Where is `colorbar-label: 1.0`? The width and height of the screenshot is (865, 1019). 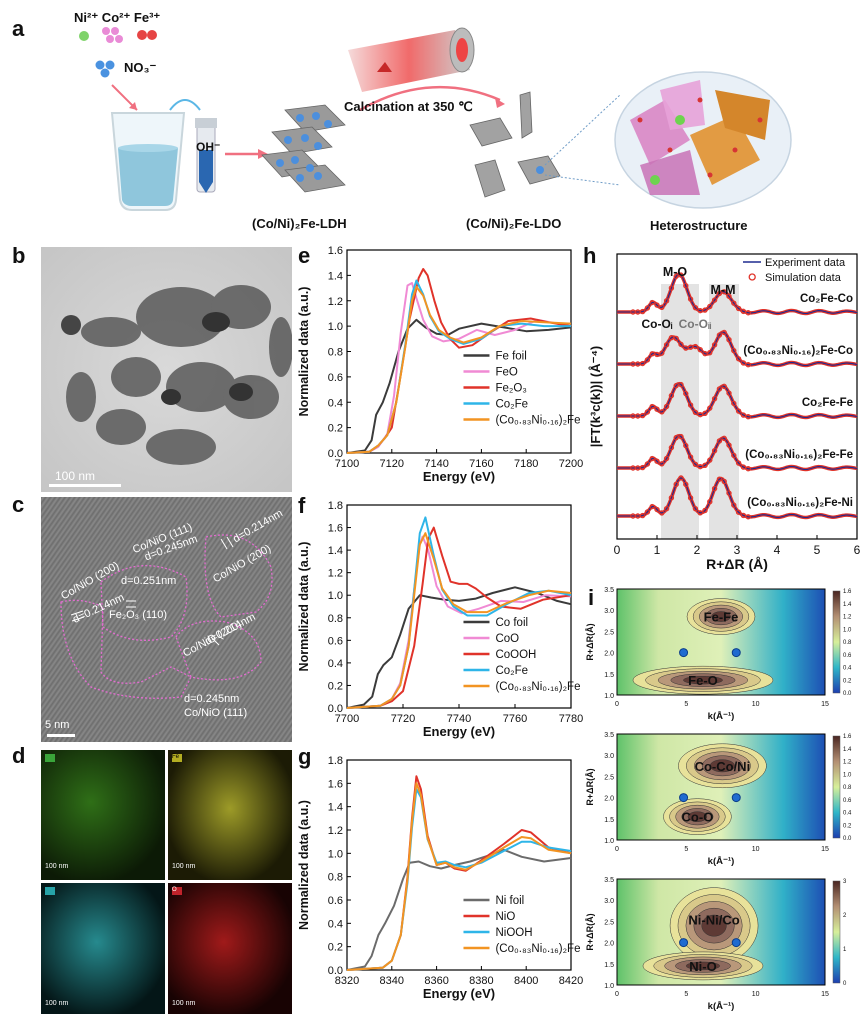 colorbar-label: 1.0 is located at coordinates (847, 775).